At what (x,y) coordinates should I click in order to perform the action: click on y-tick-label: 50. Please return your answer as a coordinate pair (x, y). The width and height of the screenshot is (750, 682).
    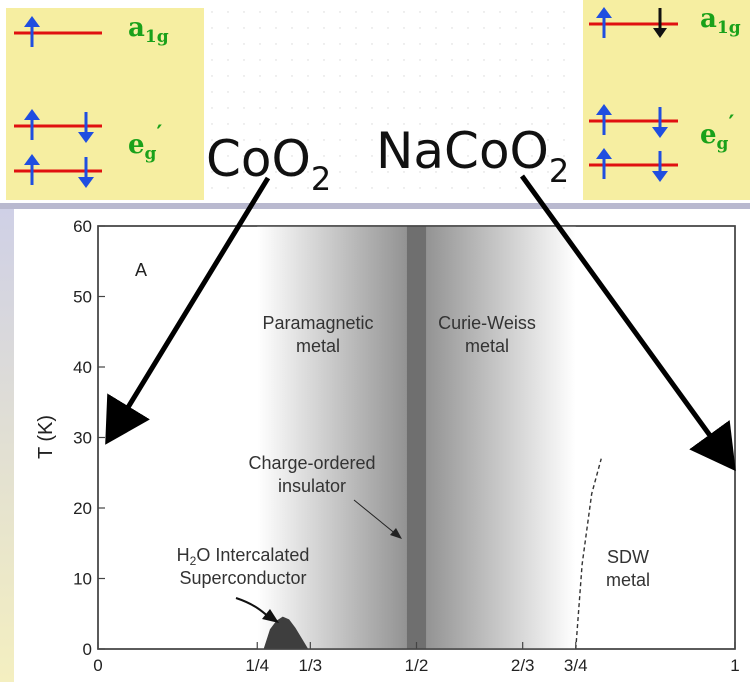
    Looking at the image, I should click on (82, 297).